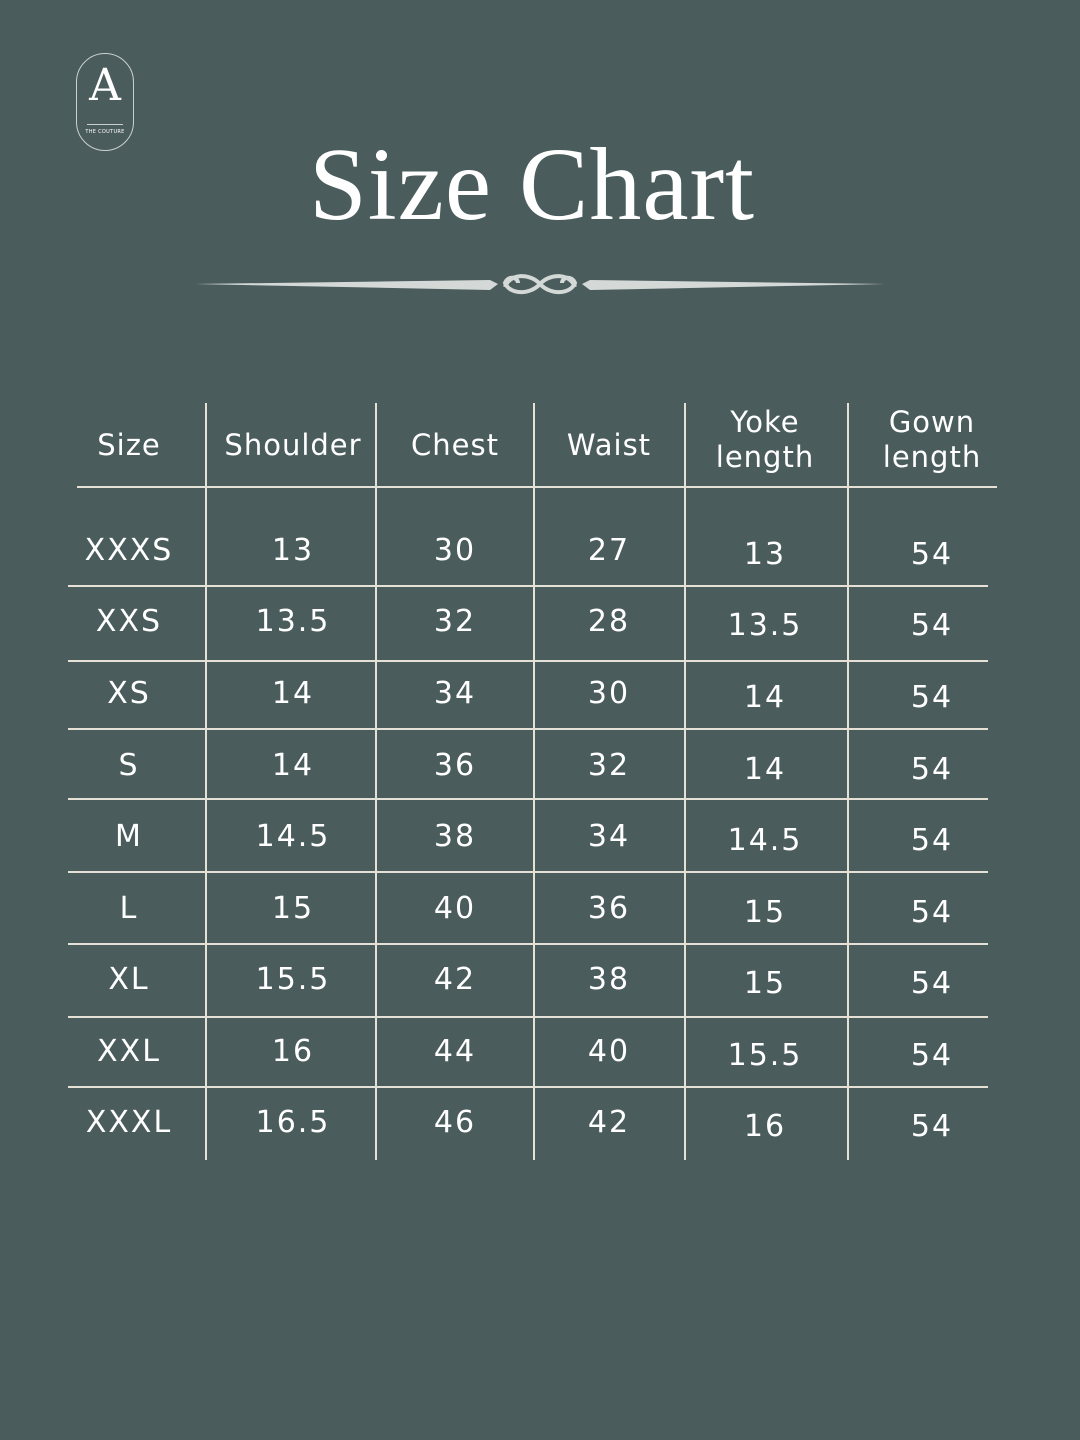 The width and height of the screenshot is (1080, 1440). Describe the element at coordinates (455, 445) in the screenshot. I see `column-header: Chest` at that location.